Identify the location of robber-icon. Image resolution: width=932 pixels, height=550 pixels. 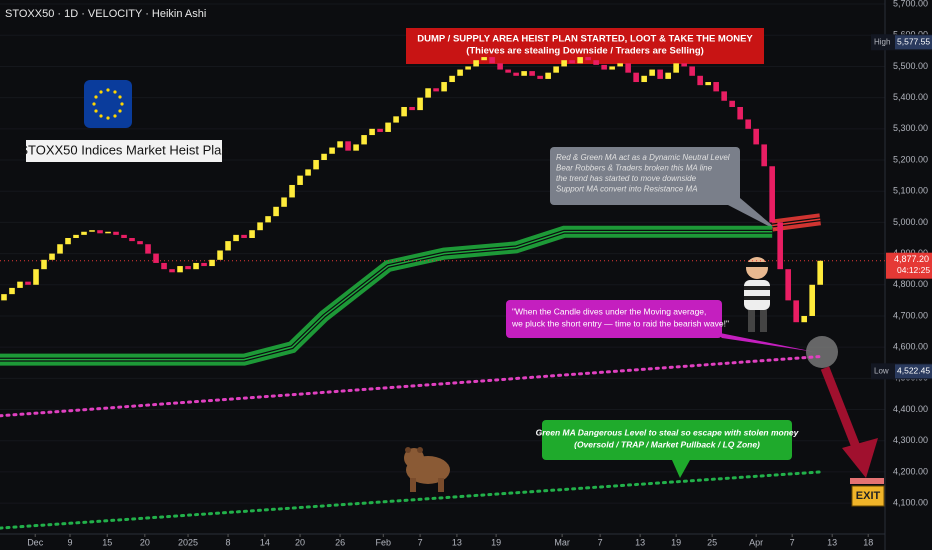
(757, 294).